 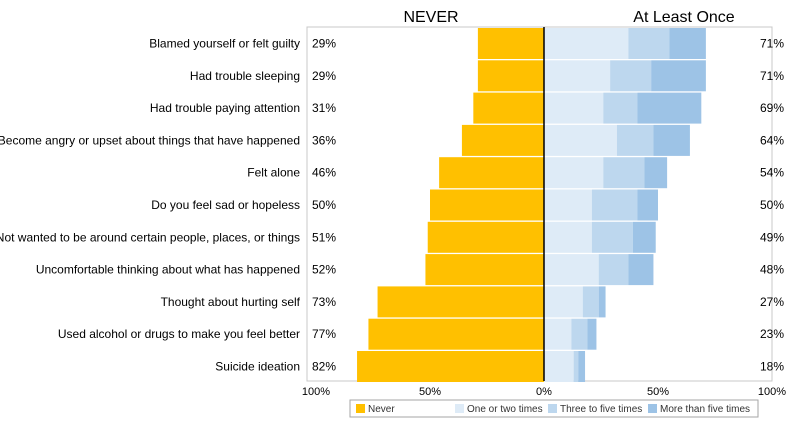 What do you see at coordinates (459, 408) in the screenshot?
I see `legend-swatch-one-or-two-times` at bounding box center [459, 408].